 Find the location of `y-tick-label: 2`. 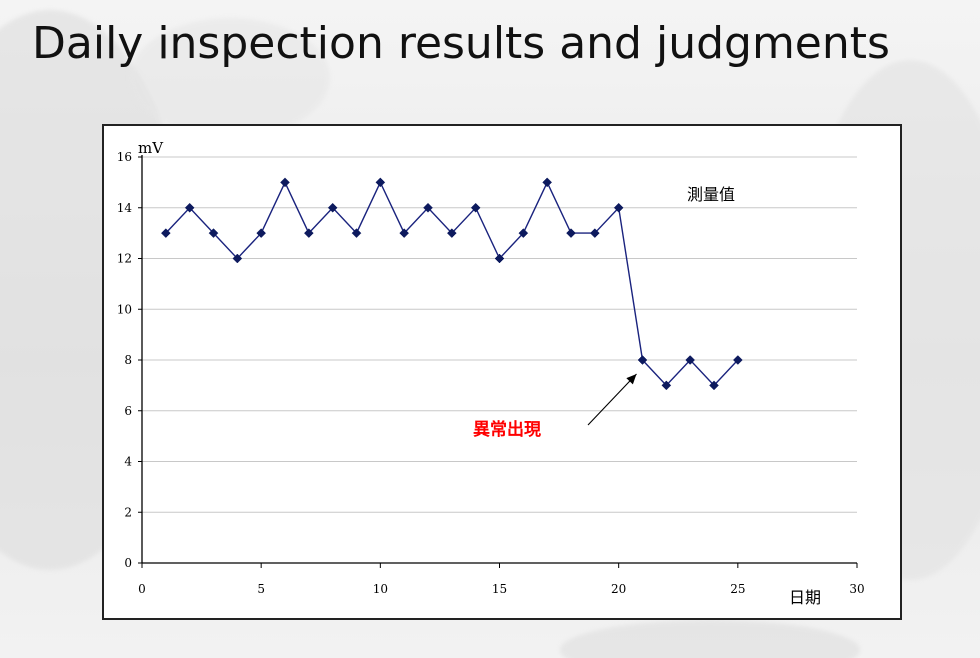

y-tick-label: 2 is located at coordinates (128, 512).